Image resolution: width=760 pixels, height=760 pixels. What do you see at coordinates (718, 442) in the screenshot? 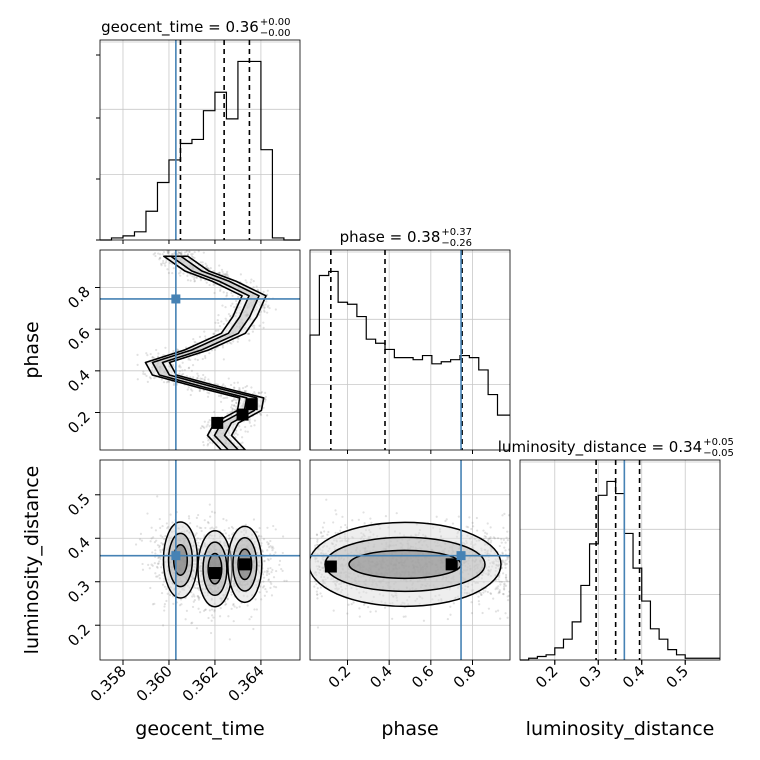
I see `title-superscript: +0.05` at bounding box center [718, 442].